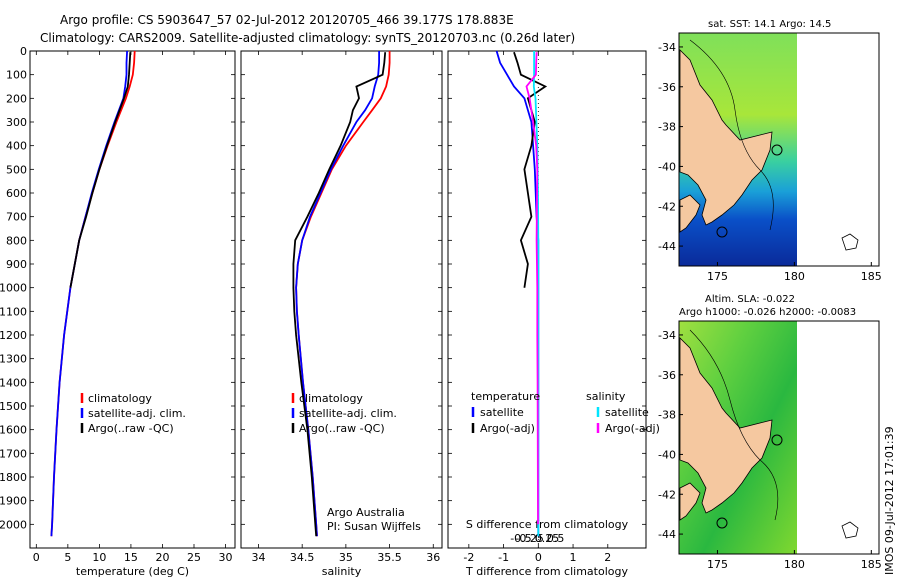 This screenshot has width=900, height=580. Describe the element at coordinates (67, 557) in the screenshot. I see `x-tick-label: 5` at that location.